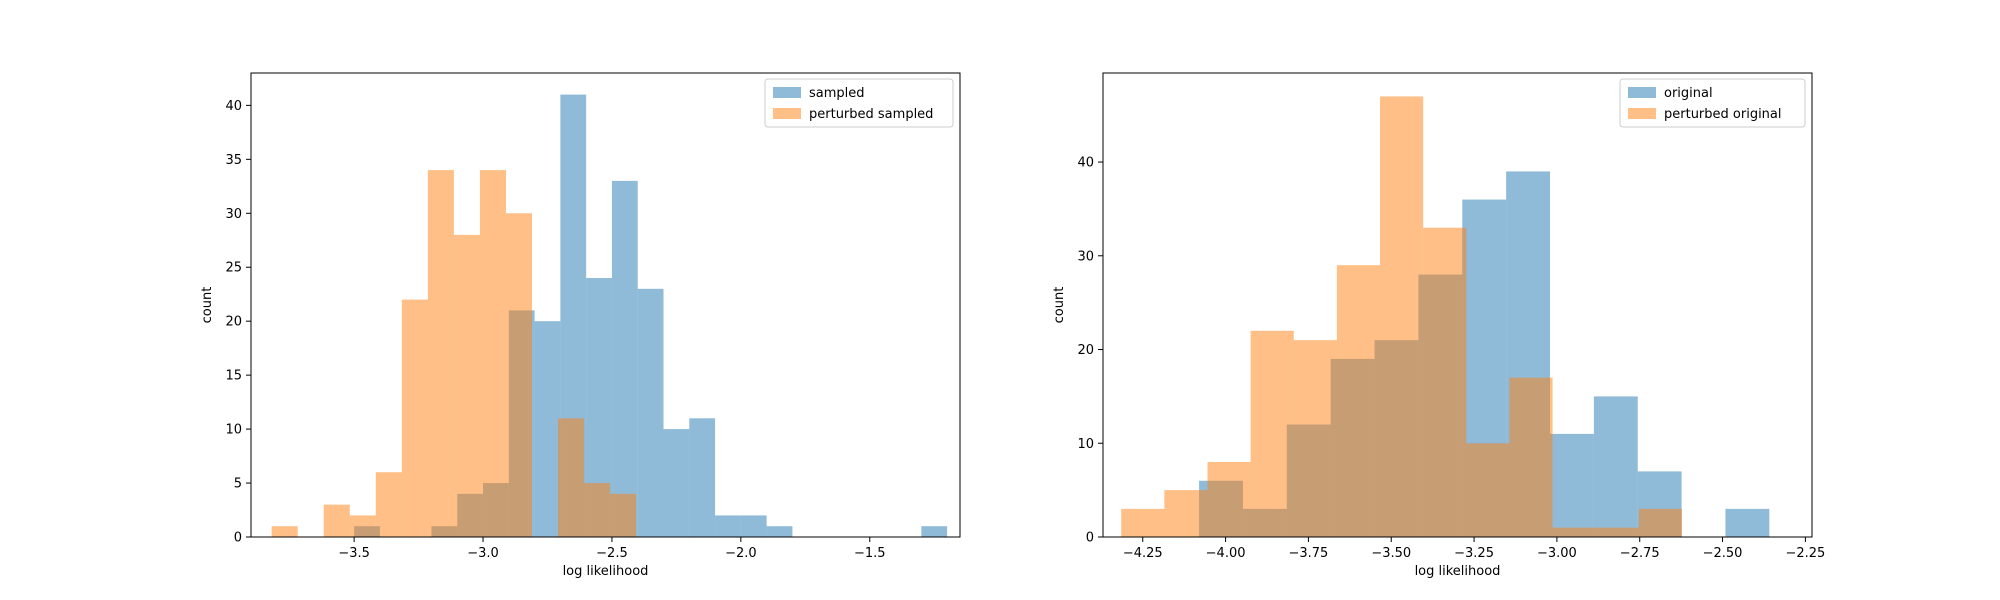 Image resolution: width=2000 pixels, height=600 pixels. I want to click on x-tick-label: −2.5, so click(612, 553).